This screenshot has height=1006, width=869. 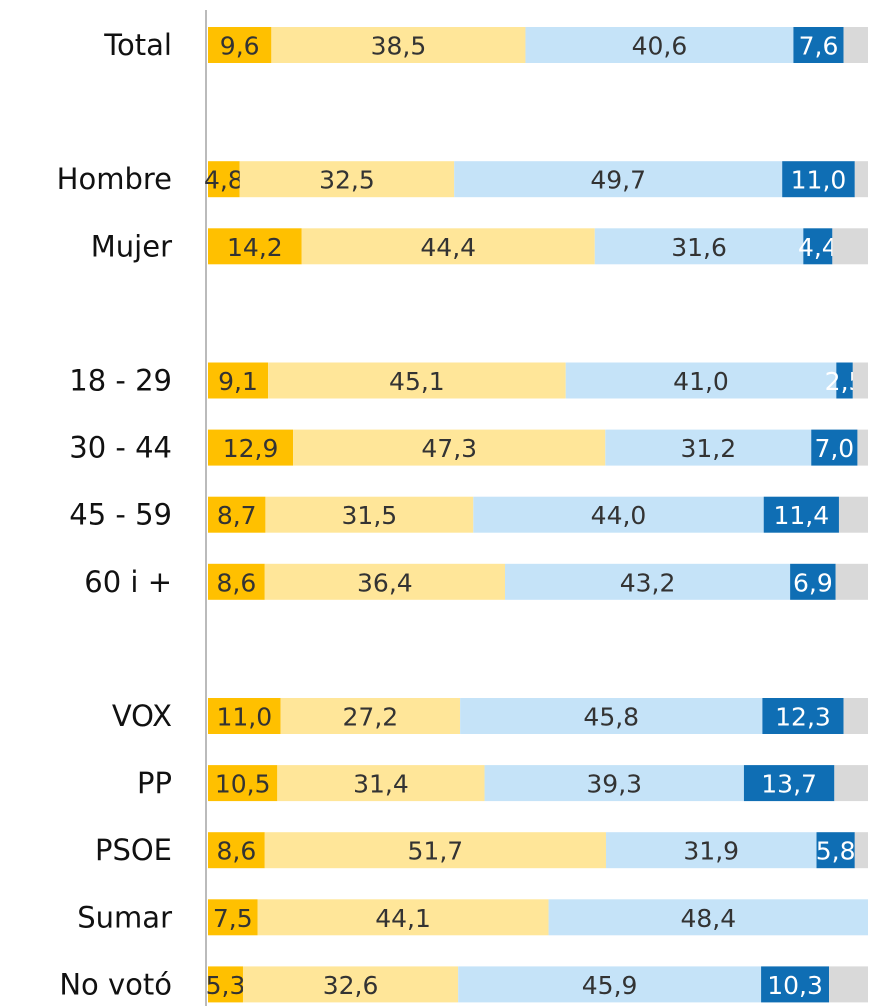 I want to click on data-label: 9,1, so click(x=238, y=381).